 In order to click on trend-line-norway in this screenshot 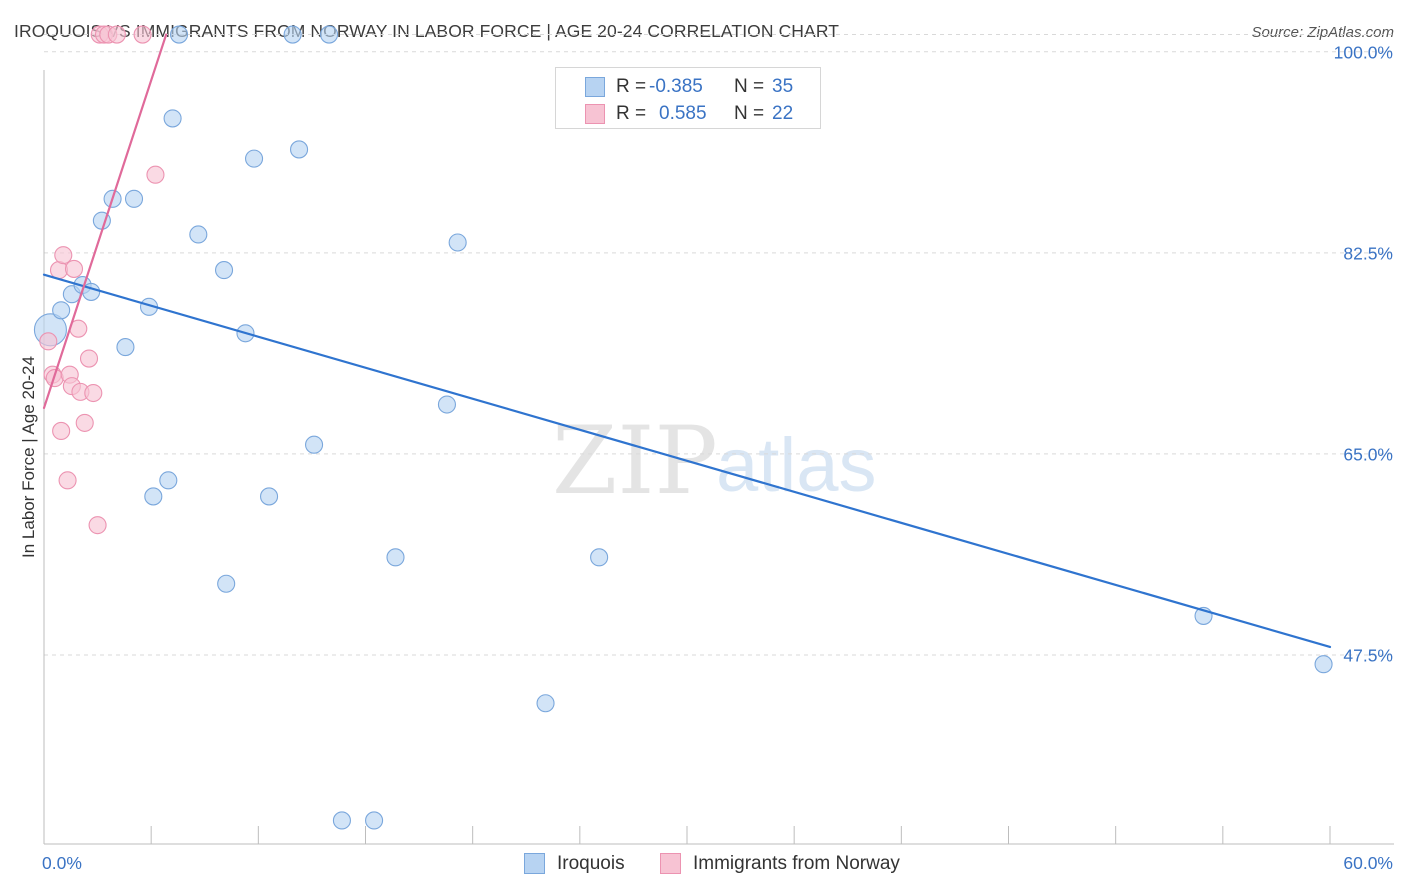, I will do `click(105, 221)`.